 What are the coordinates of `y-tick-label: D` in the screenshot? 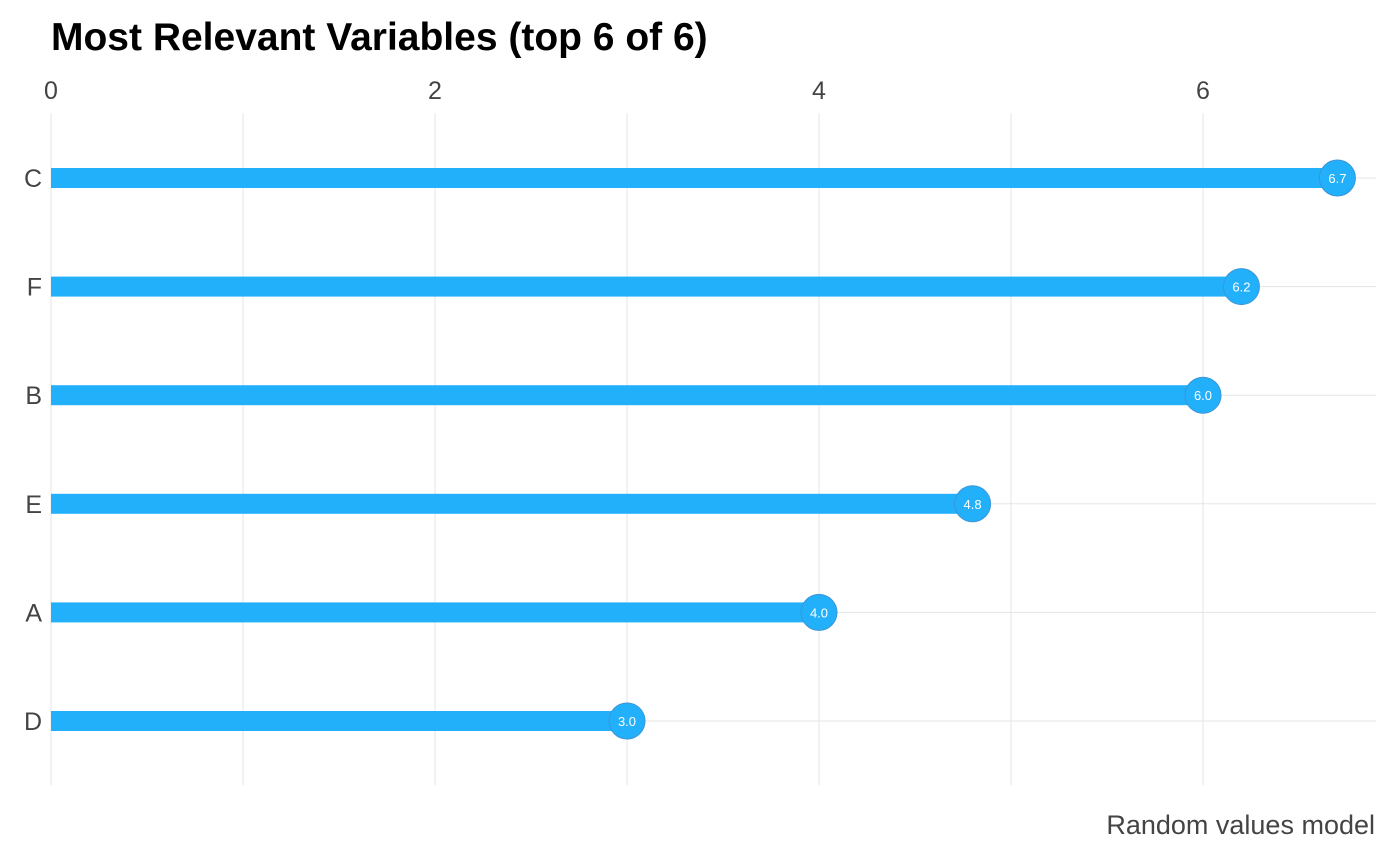 It's located at (33, 722).